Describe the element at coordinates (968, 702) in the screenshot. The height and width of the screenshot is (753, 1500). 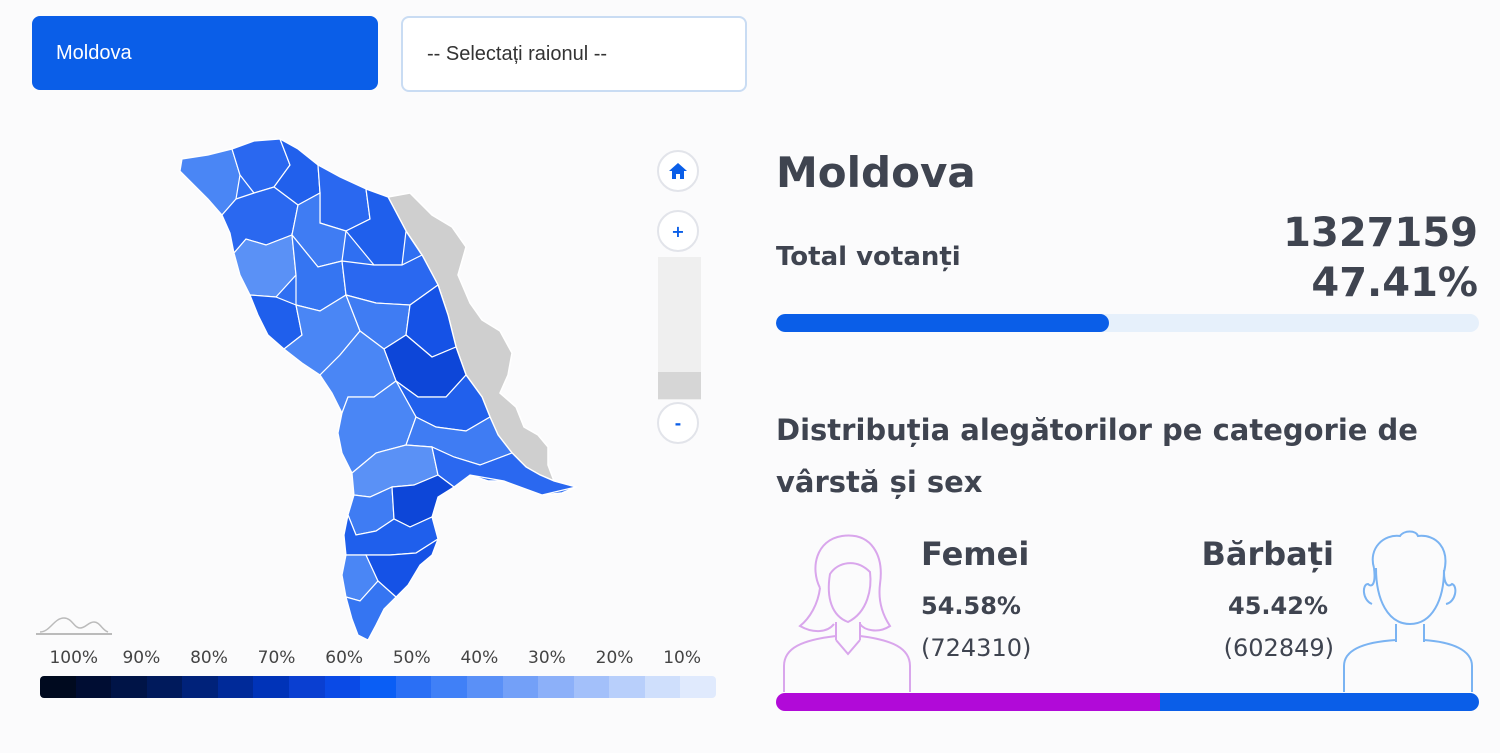
I see `women-bar-segment` at that location.